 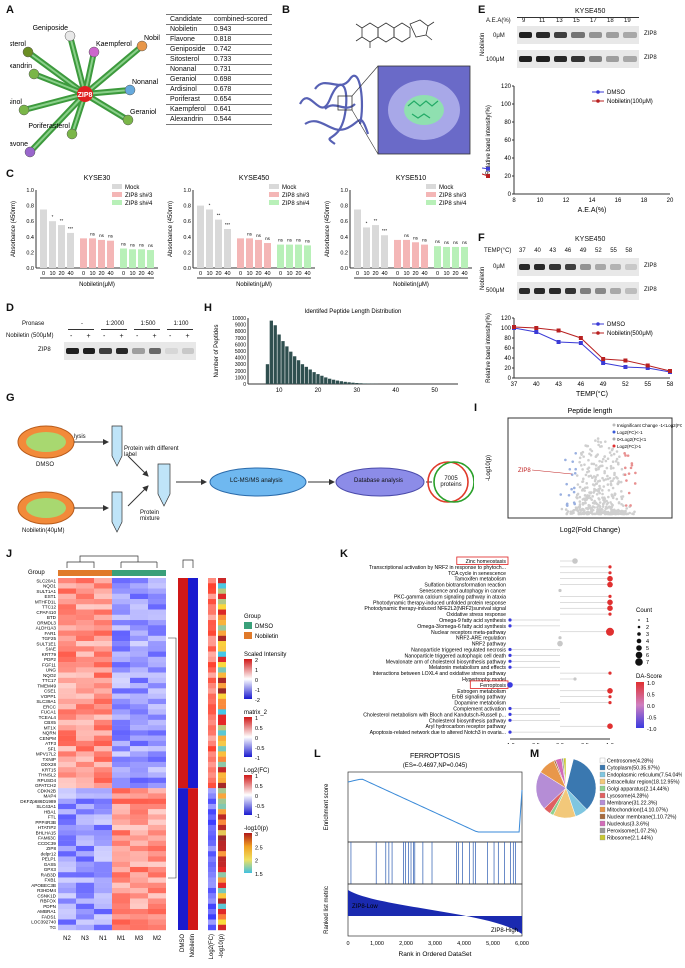 What do you see at coordinates (318, 379) in the screenshot?
I see `histogram-bar` at bounding box center [318, 379].